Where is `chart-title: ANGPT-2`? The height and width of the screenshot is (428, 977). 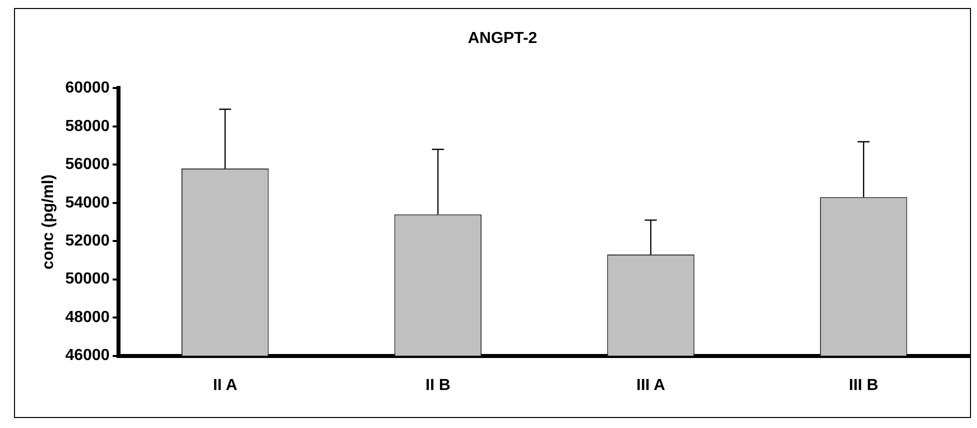 chart-title: ANGPT-2 is located at coordinates (503, 39).